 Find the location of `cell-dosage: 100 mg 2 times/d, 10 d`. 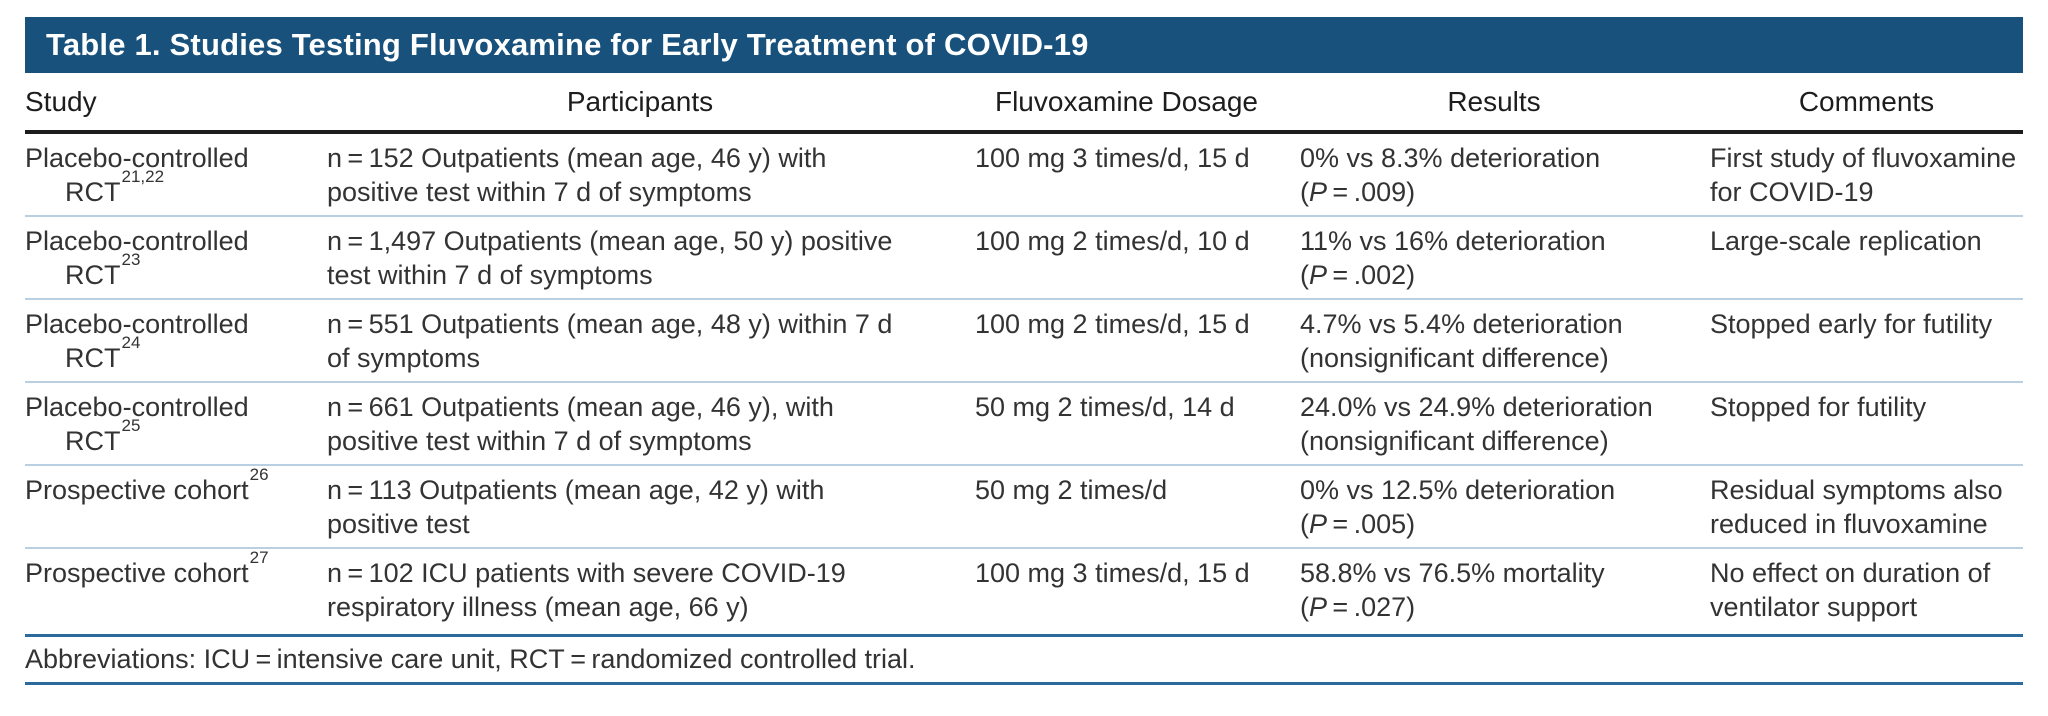

cell-dosage: 100 mg 2 times/d, 10 d is located at coordinates (1112, 241).